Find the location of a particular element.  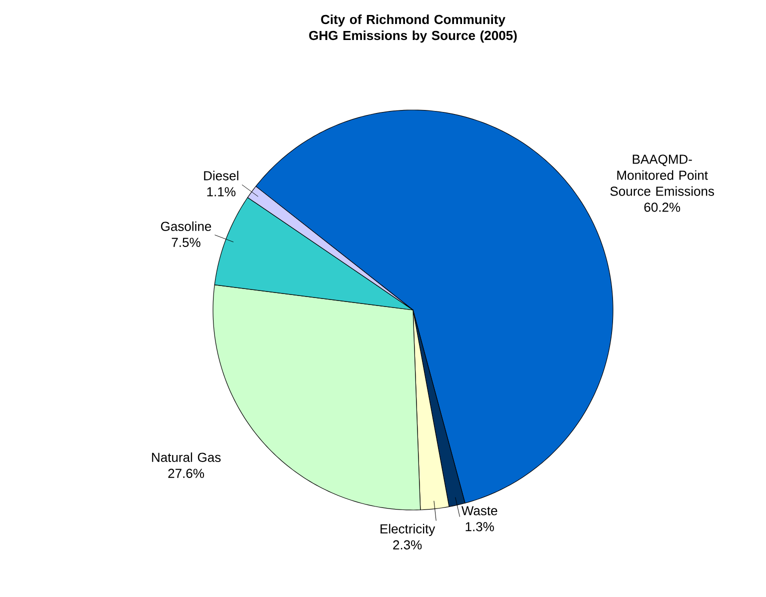

data-label: 27.6% is located at coordinates (186, 473).